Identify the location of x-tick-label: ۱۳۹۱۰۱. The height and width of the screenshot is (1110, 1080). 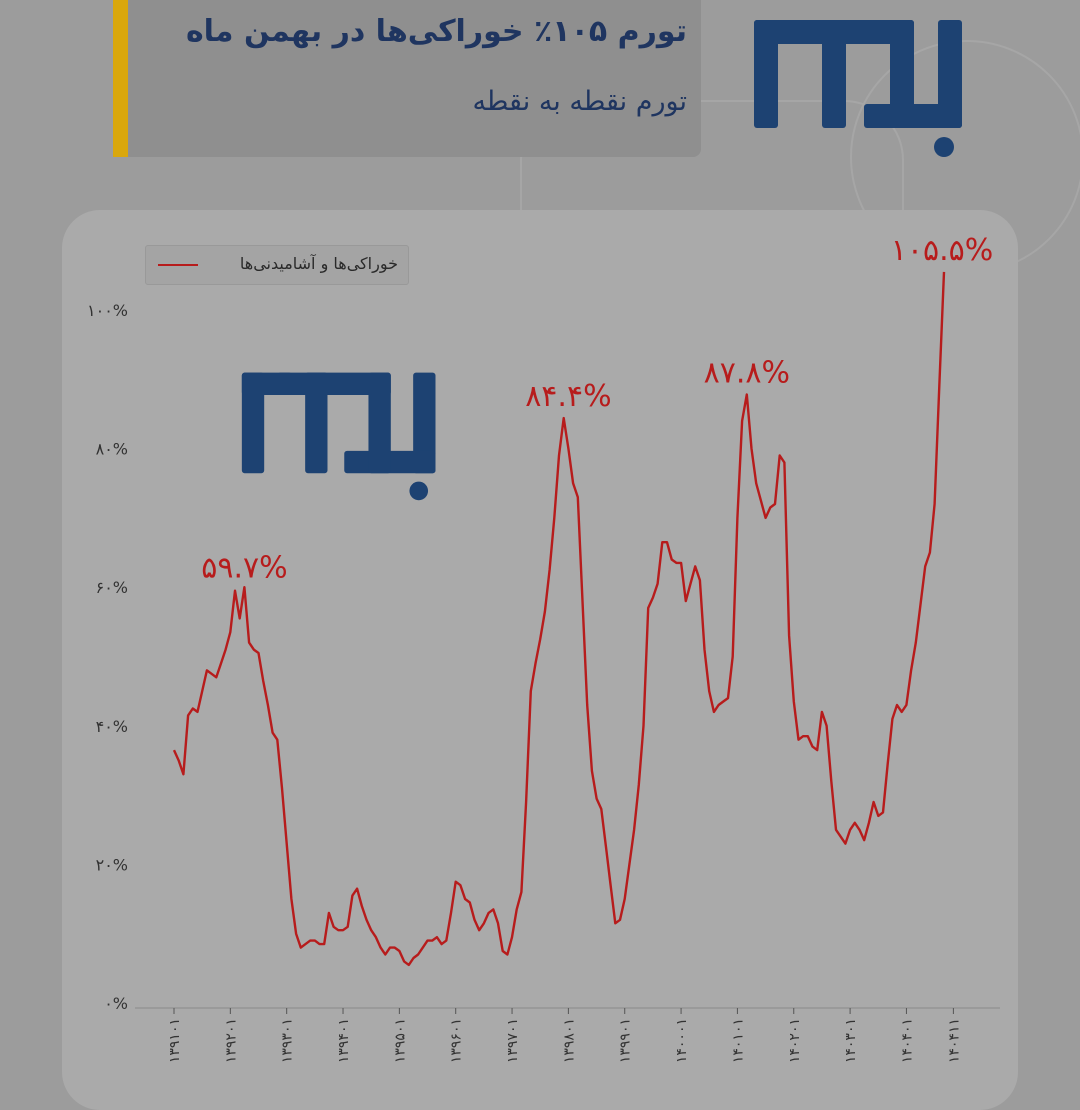
(175, 1040).